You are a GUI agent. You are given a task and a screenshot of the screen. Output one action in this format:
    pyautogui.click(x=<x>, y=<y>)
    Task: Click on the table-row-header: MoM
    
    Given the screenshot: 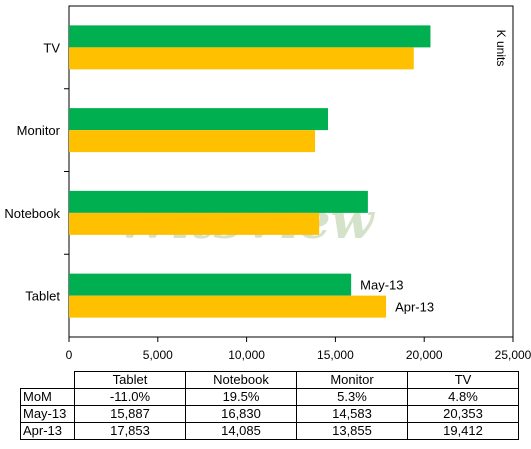 What is the action you would take?
    pyautogui.click(x=47, y=397)
    